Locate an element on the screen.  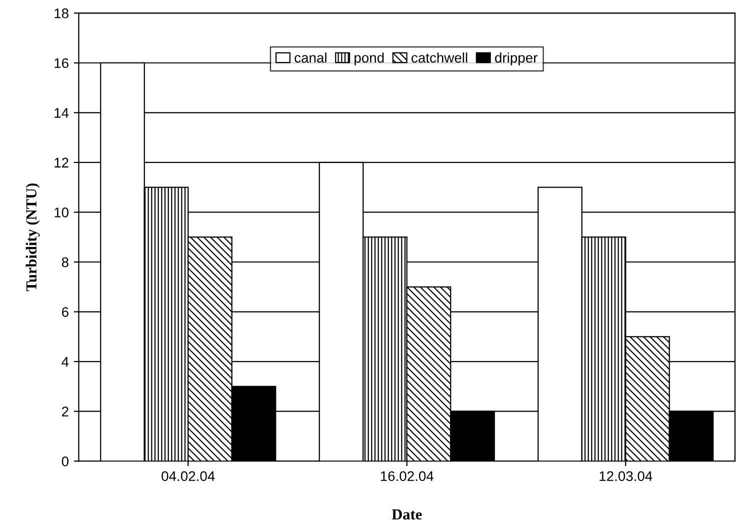
x-tick-label: 16.02.04 is located at coordinates (407, 476).